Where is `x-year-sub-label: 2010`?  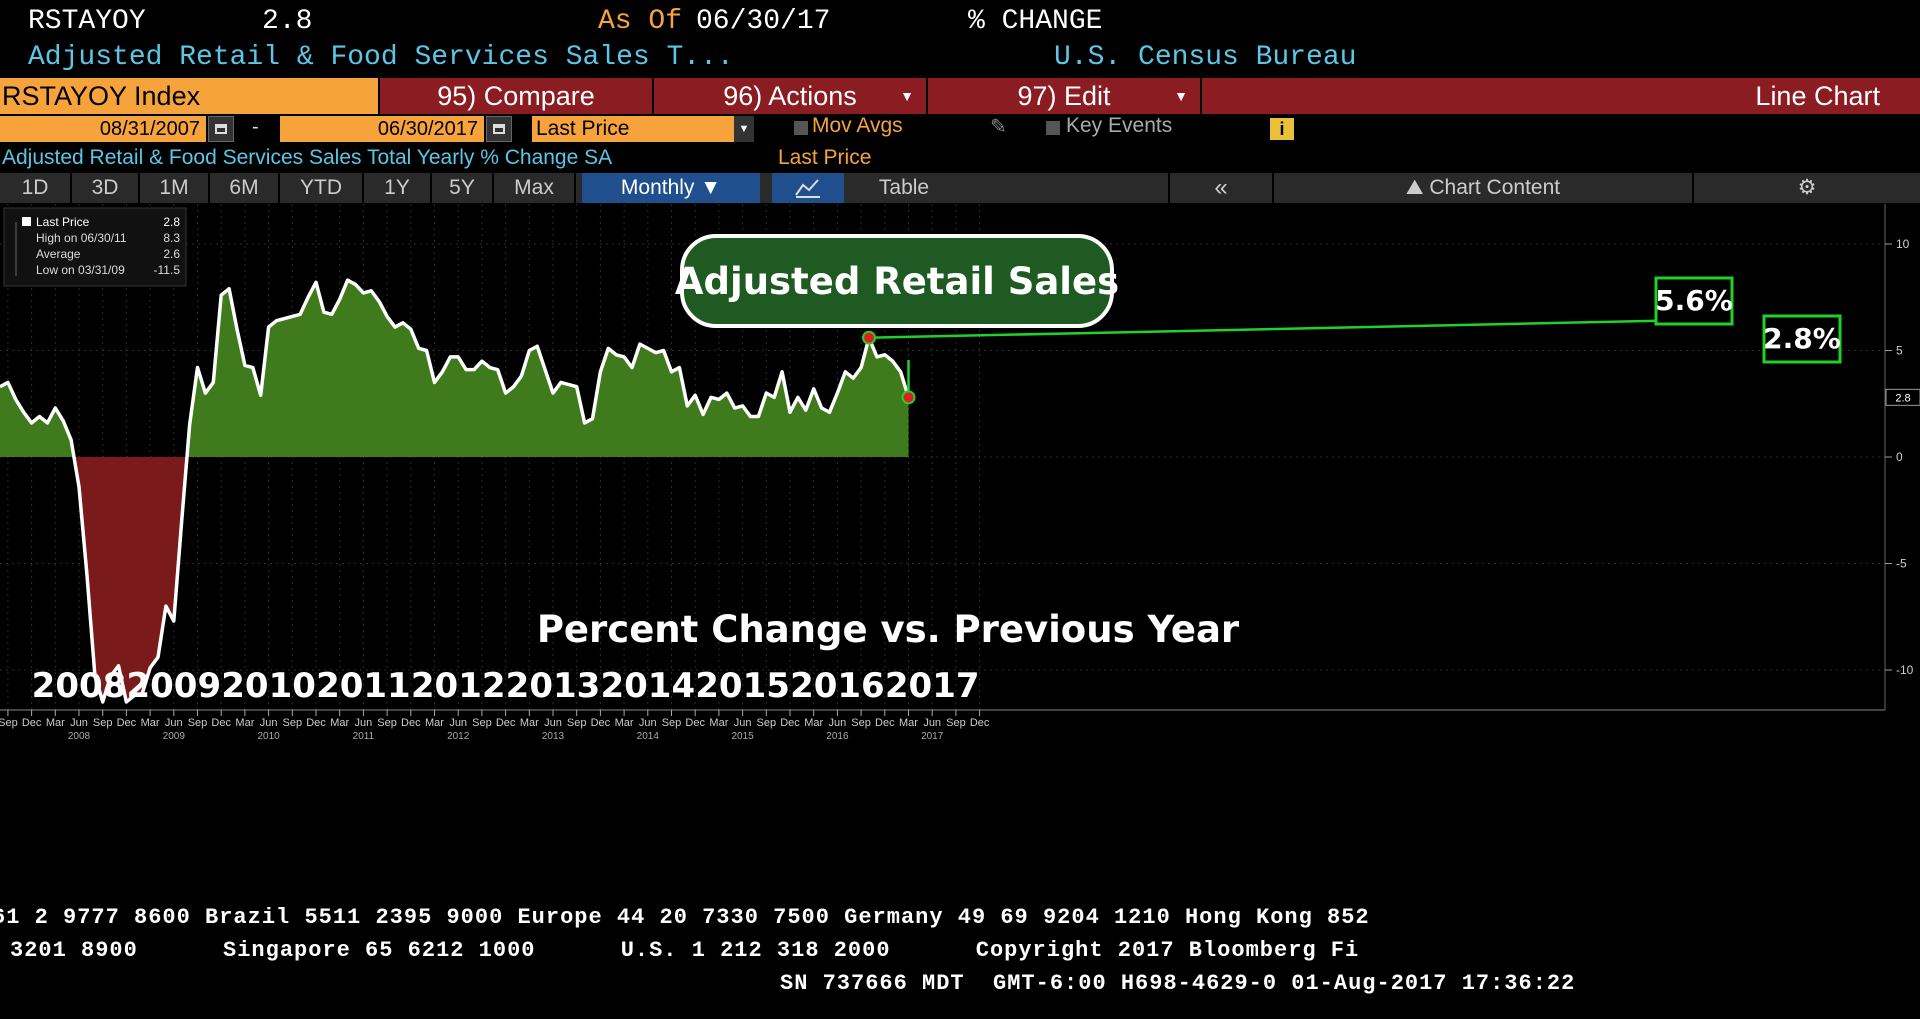 x-year-sub-label: 2010 is located at coordinates (268, 736).